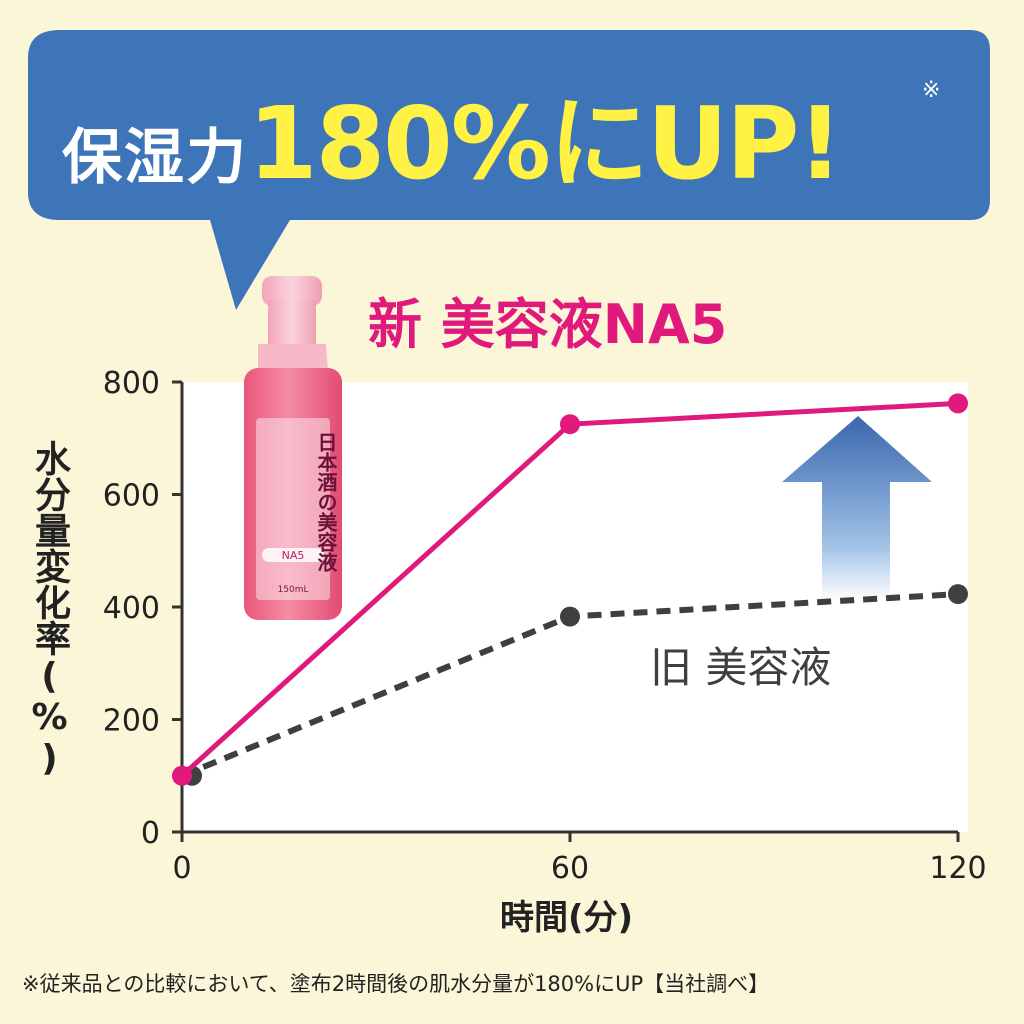 The height and width of the screenshot is (1024, 1024). Describe the element at coordinates (396, 984) in the screenshot. I see `footnote: ※従来品との比較において、塗布2時間後の肌水分量が180%にUP【当社調べ】` at that location.